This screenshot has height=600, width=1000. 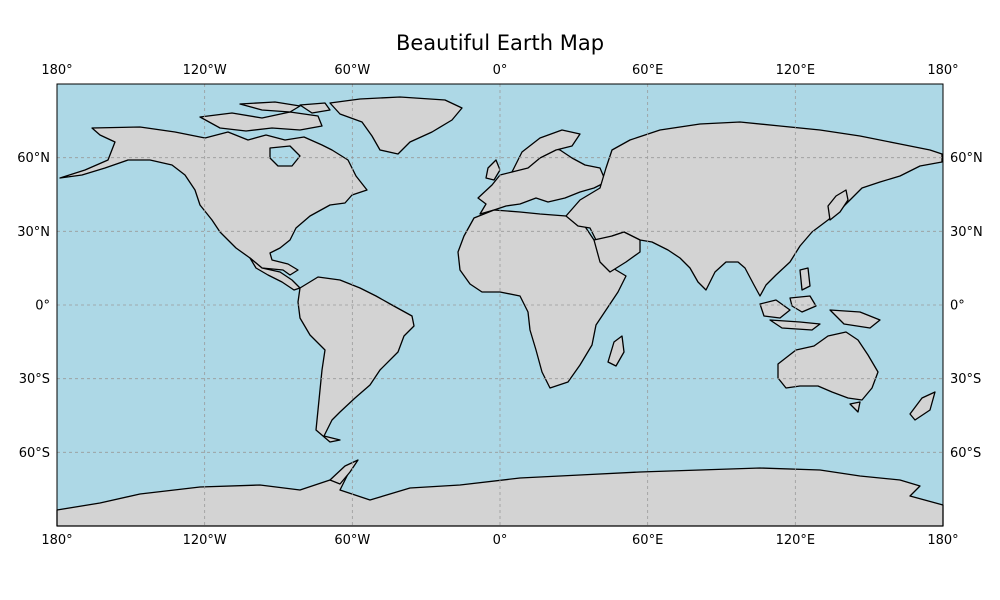 I want to click on greenland, so click(x=396, y=125).